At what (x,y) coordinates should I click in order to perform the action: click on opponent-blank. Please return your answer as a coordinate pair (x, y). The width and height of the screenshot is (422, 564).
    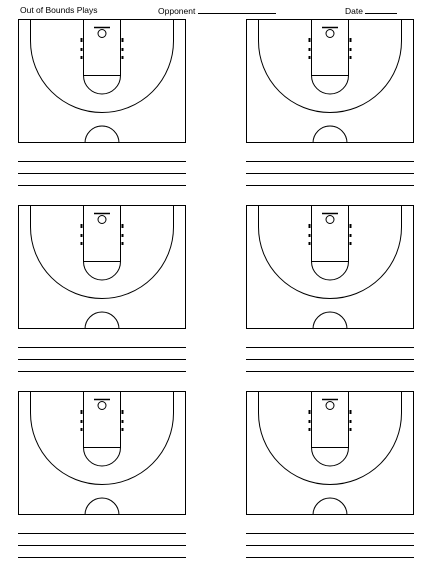
    Looking at the image, I should click on (236, 9).